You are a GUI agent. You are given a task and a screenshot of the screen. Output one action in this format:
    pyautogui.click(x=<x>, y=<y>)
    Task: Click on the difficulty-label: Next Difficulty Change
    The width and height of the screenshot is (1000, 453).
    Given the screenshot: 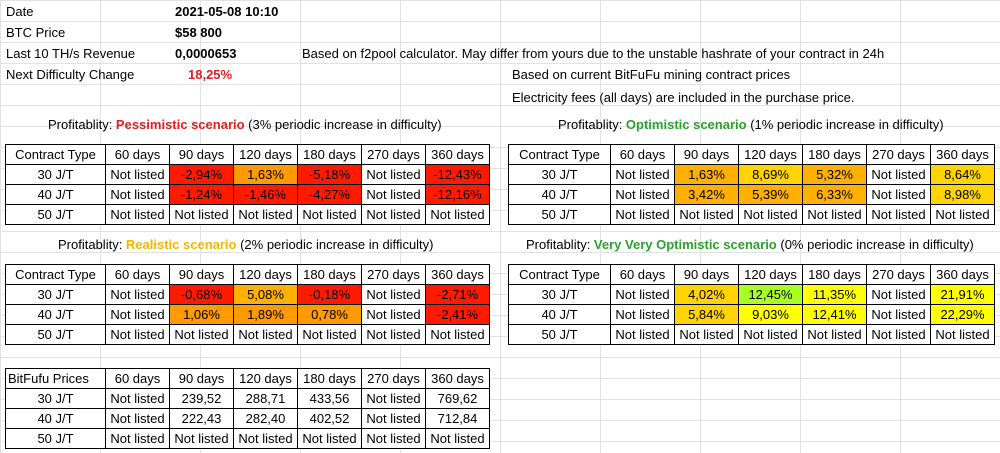 What is the action you would take?
    pyautogui.click(x=70, y=74)
    